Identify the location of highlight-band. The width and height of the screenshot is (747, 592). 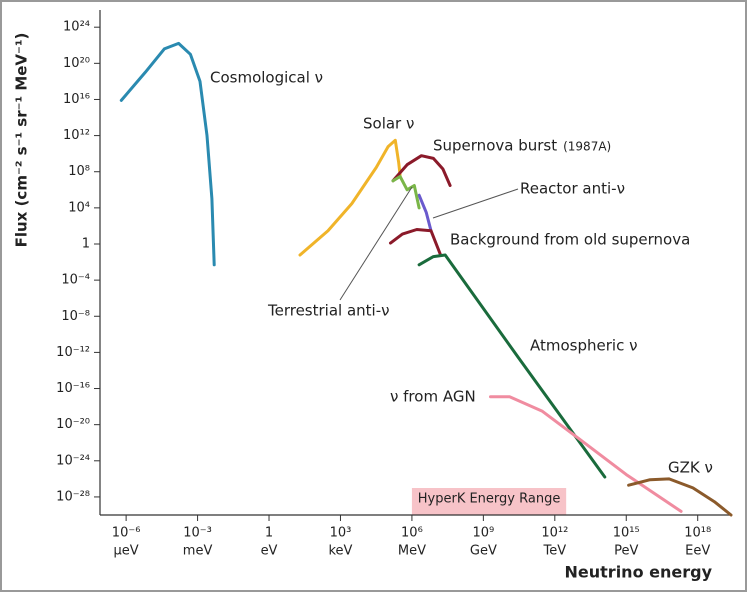
(489, 501).